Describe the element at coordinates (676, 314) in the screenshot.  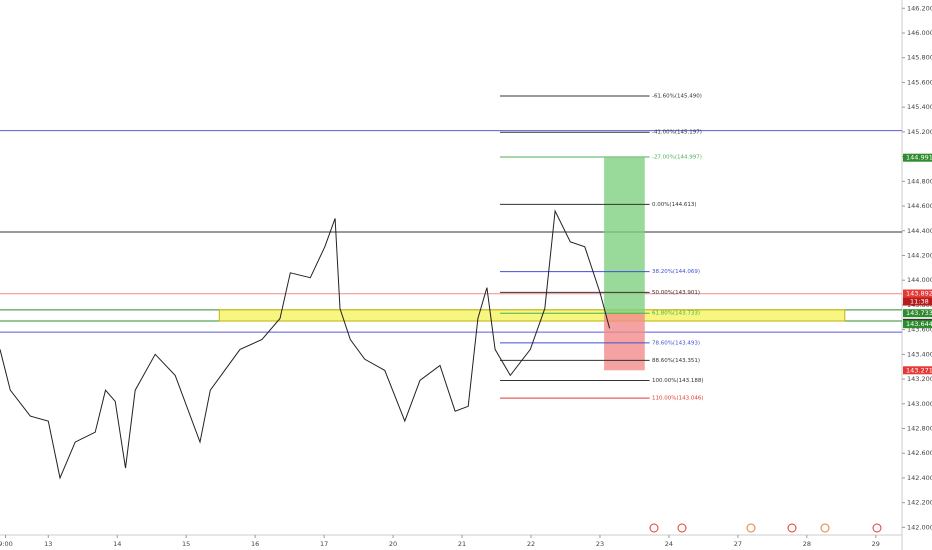
I see `fib-label: 61.80%(143.733)` at that location.